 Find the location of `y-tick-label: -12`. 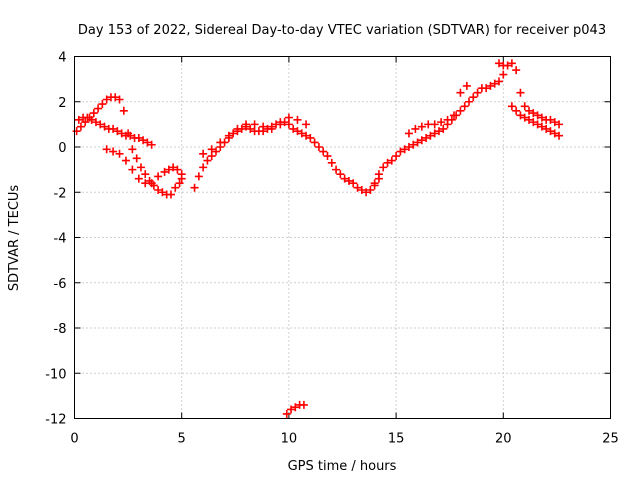

y-tick-label: -12 is located at coordinates (55, 420).